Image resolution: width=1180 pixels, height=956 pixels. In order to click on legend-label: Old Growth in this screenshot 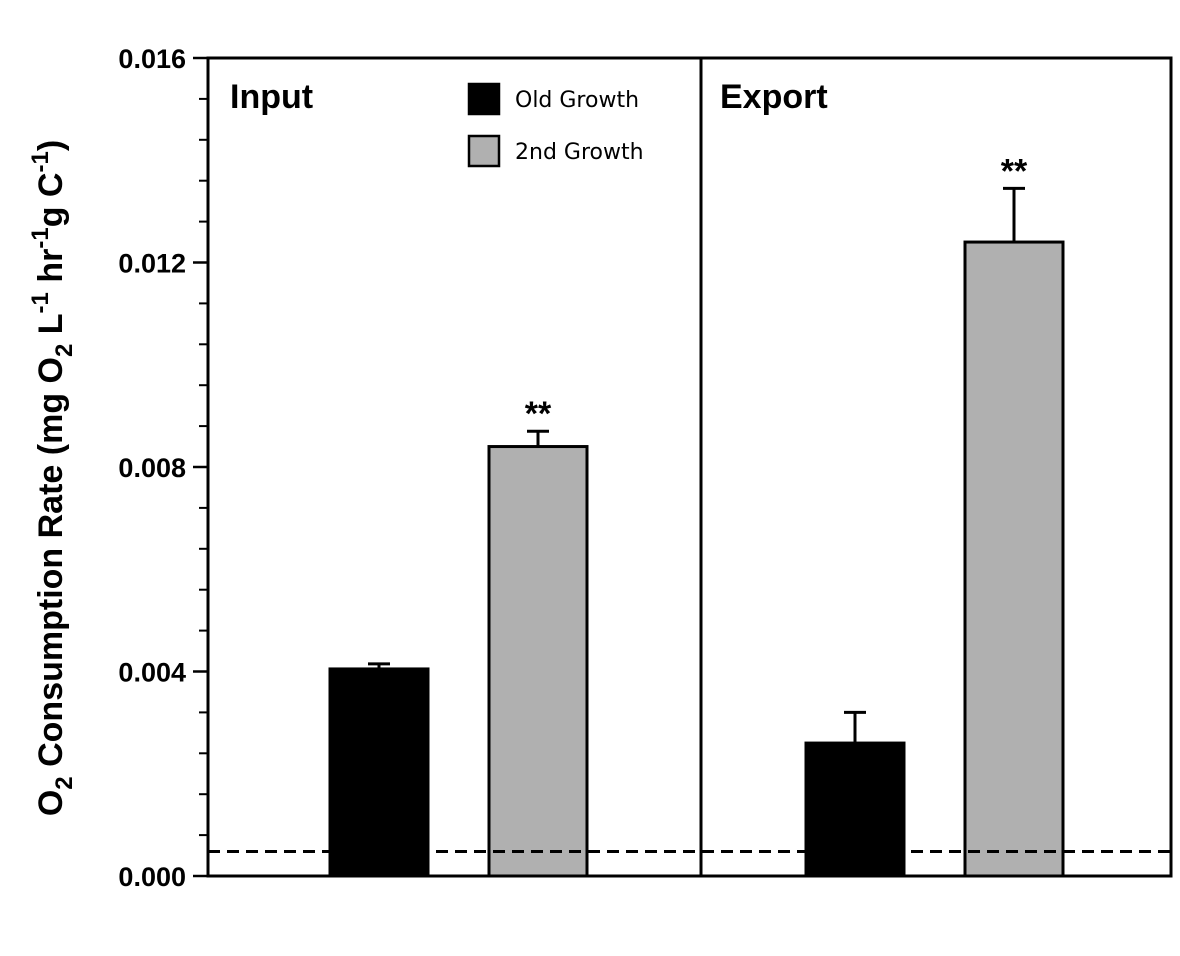, I will do `click(577, 100)`.